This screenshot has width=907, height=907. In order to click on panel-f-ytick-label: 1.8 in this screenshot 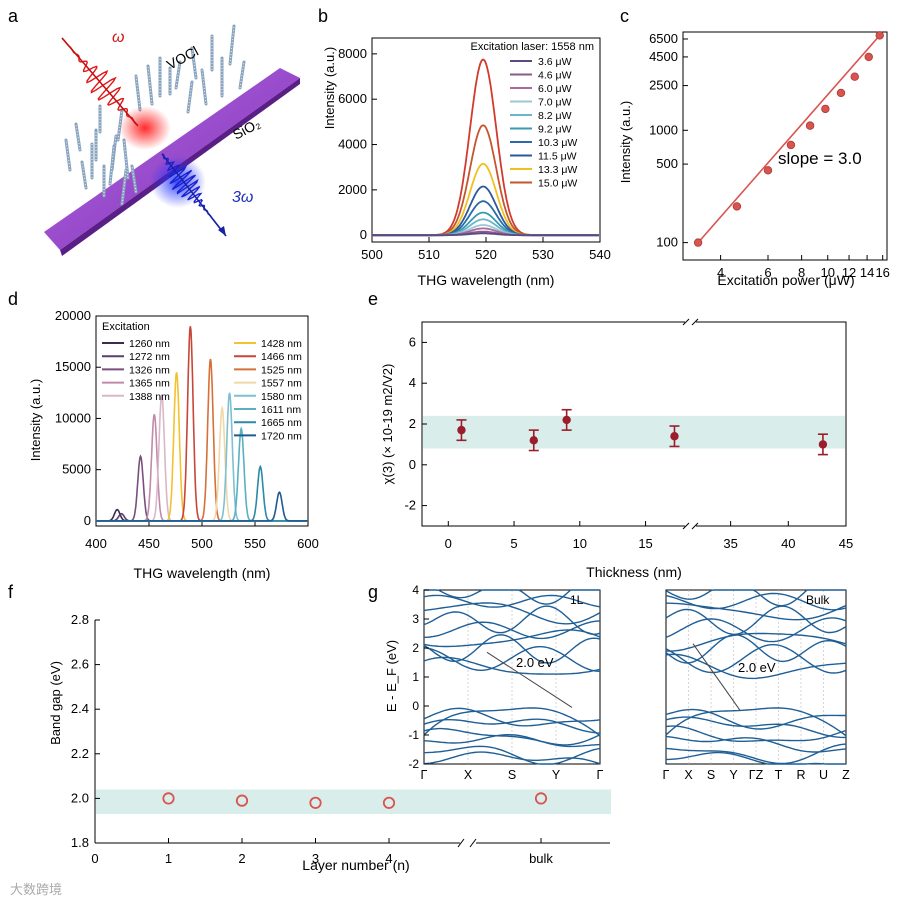, I will do `click(80, 842)`.